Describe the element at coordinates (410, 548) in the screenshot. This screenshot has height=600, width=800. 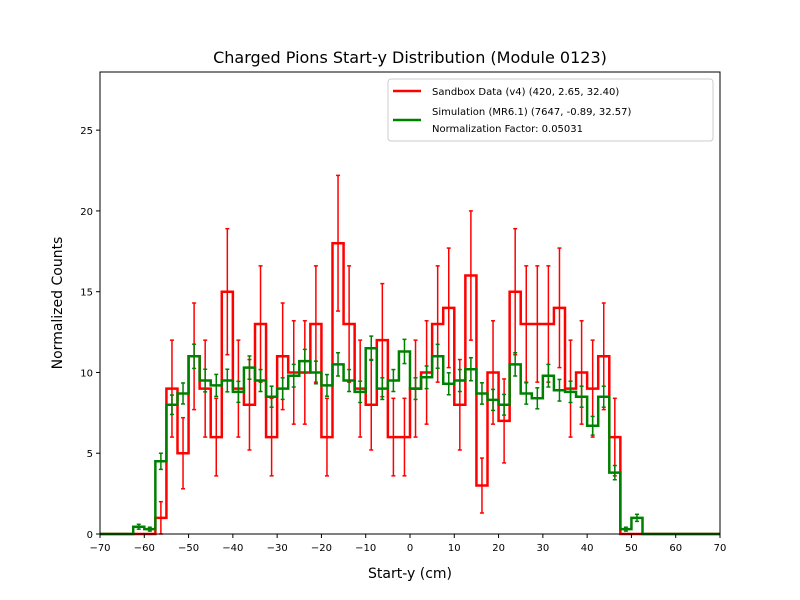
I see `x-tick-label: 0` at that location.